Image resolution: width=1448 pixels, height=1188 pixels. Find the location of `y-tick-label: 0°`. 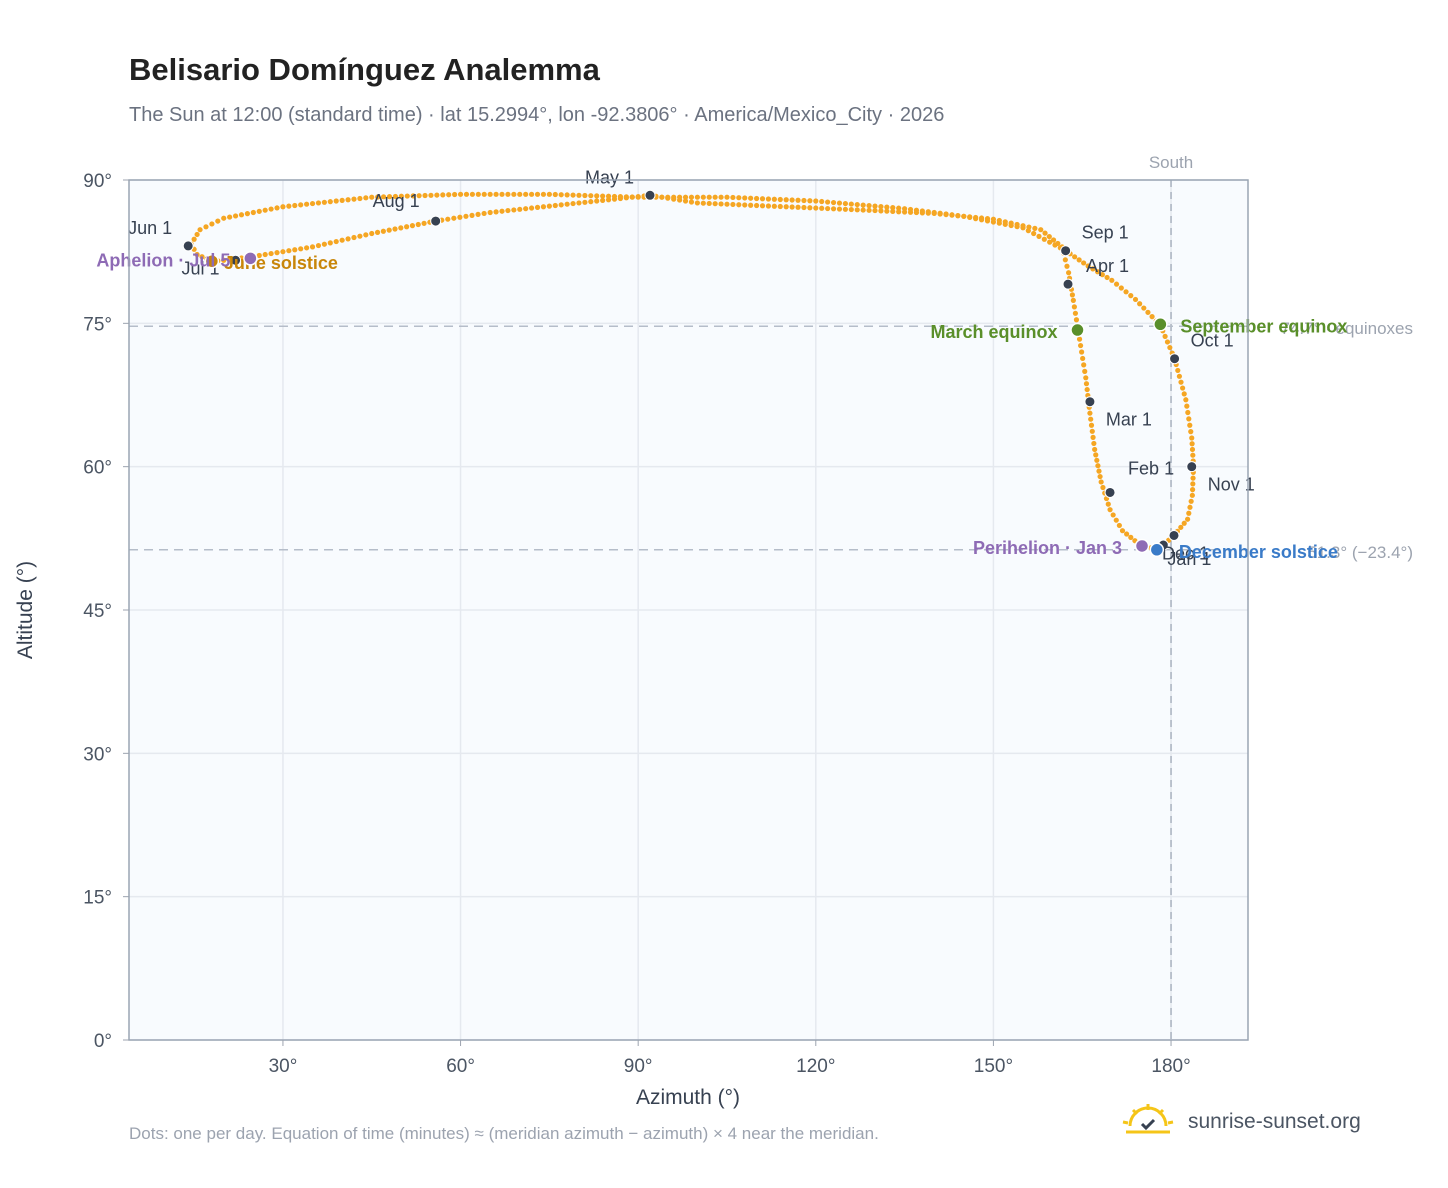

y-tick-label: 0° is located at coordinates (103, 1041).